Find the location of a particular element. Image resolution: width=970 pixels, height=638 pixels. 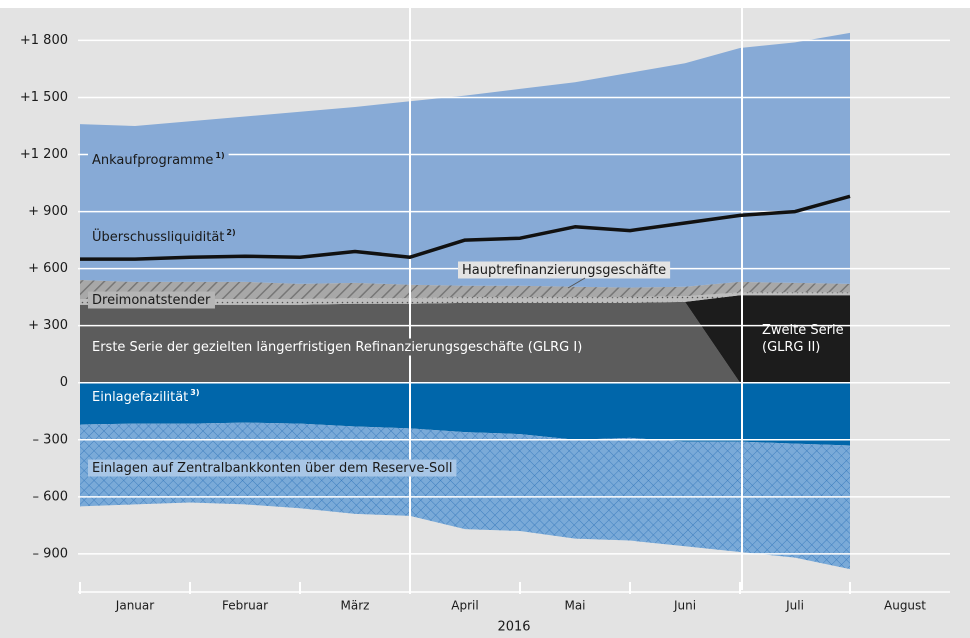

x-axis-label: 2016 is located at coordinates (513, 627).